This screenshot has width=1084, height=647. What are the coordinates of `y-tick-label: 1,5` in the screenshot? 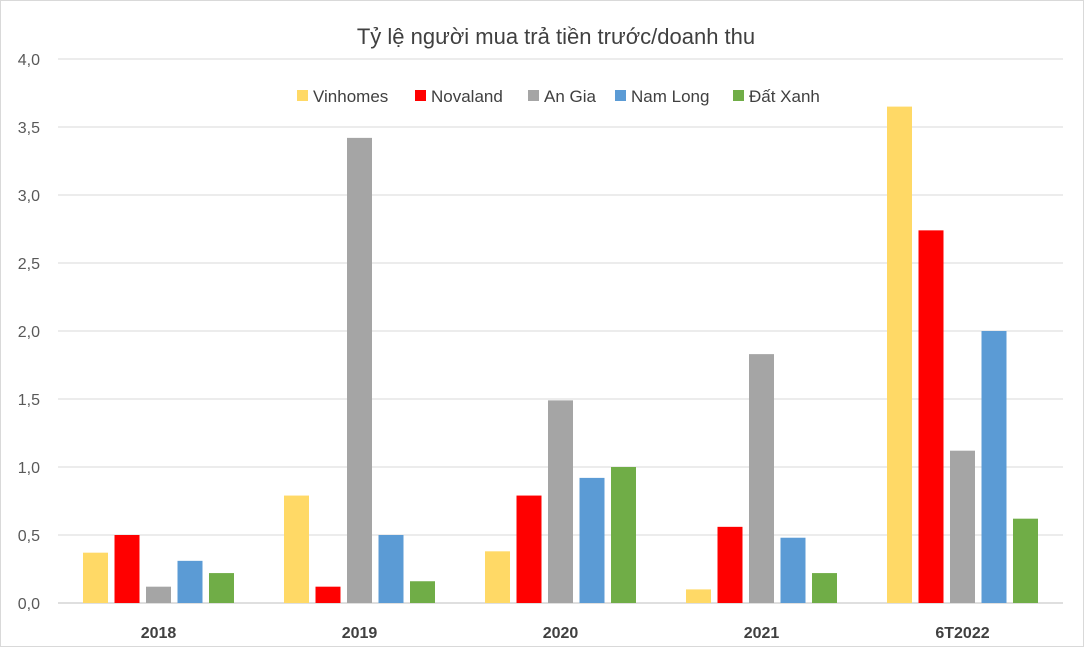 It's located at (29, 400).